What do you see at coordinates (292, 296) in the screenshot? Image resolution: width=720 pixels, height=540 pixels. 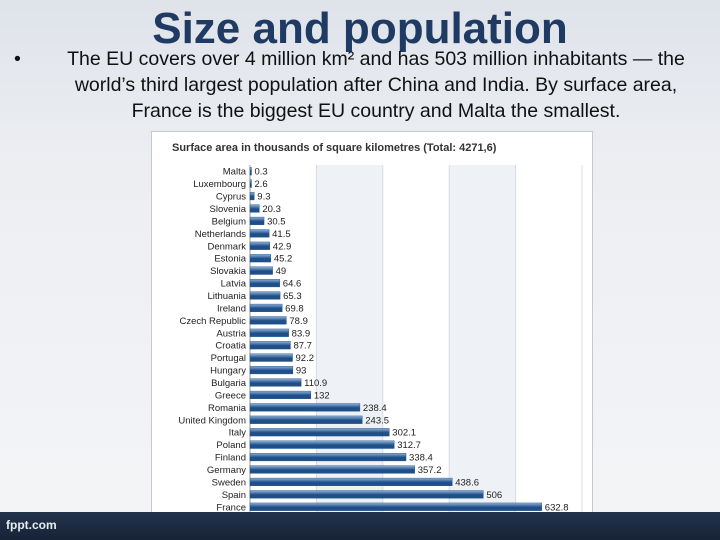 I see `value-label: 65.3` at bounding box center [292, 296].